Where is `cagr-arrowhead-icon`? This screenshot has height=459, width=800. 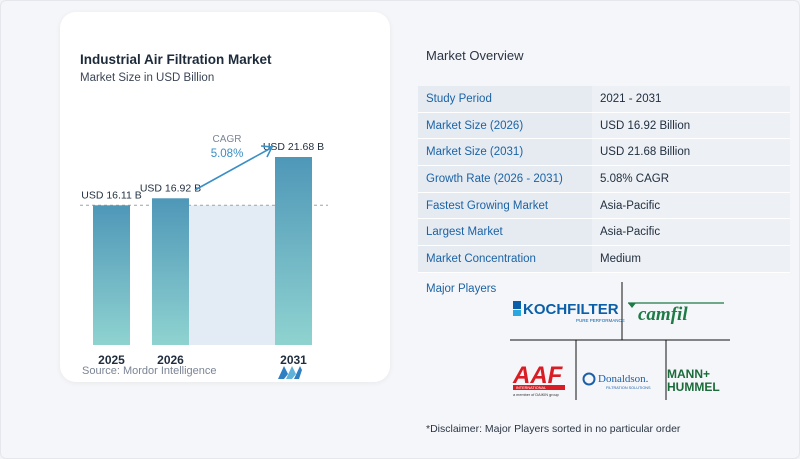
cagr-arrowhead-icon is located at coordinates (267, 151).